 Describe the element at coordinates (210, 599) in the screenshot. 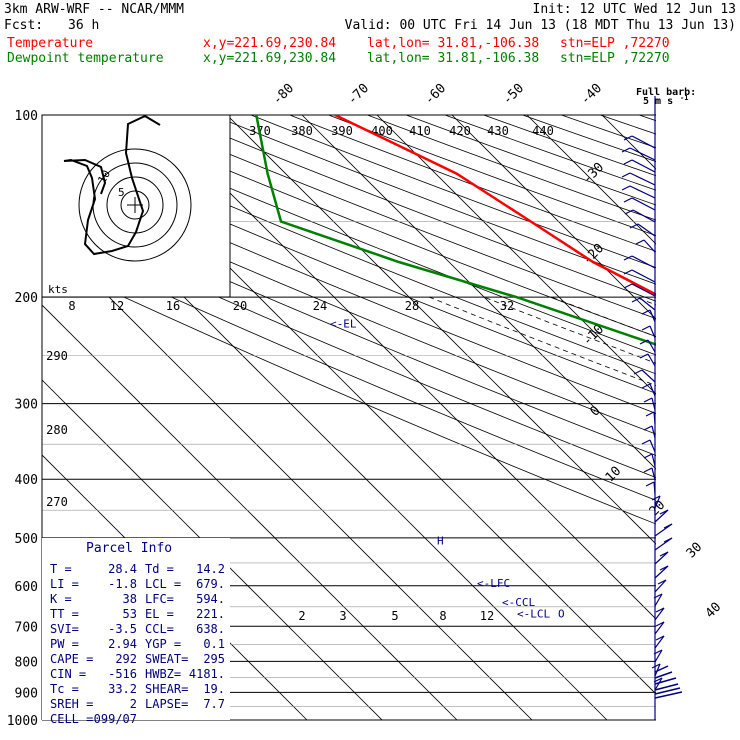

I see `parcel-row-value: 594.` at that location.